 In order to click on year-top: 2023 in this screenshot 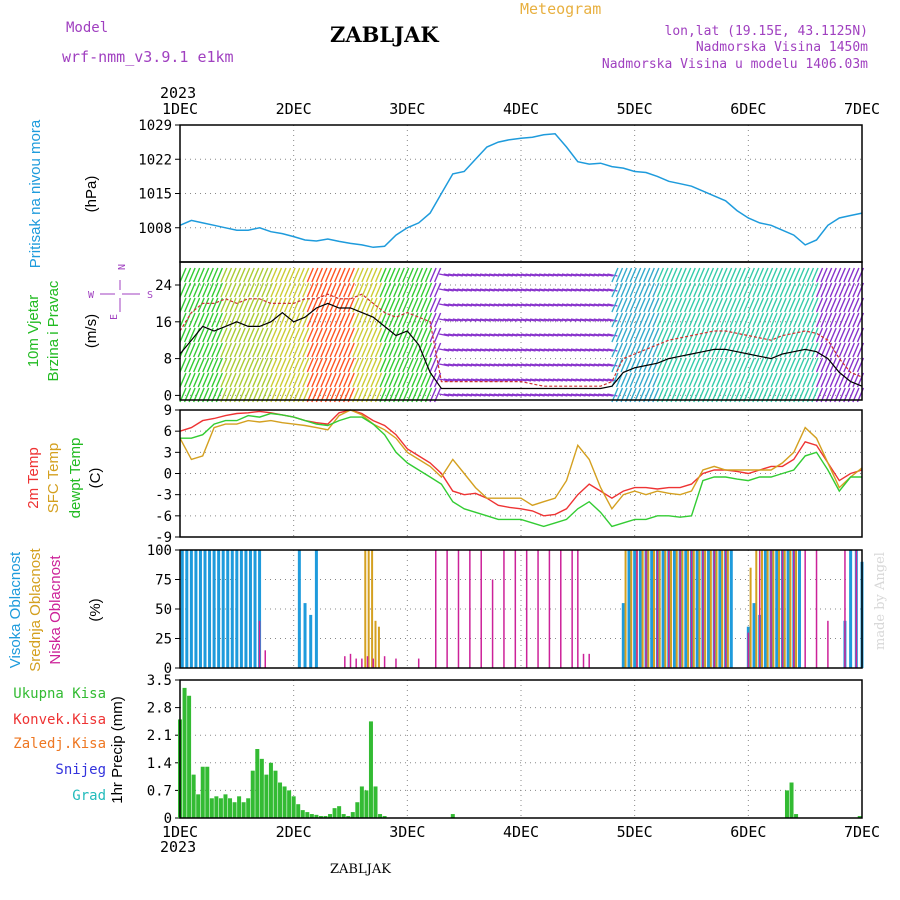, I will do `click(178, 93)`.